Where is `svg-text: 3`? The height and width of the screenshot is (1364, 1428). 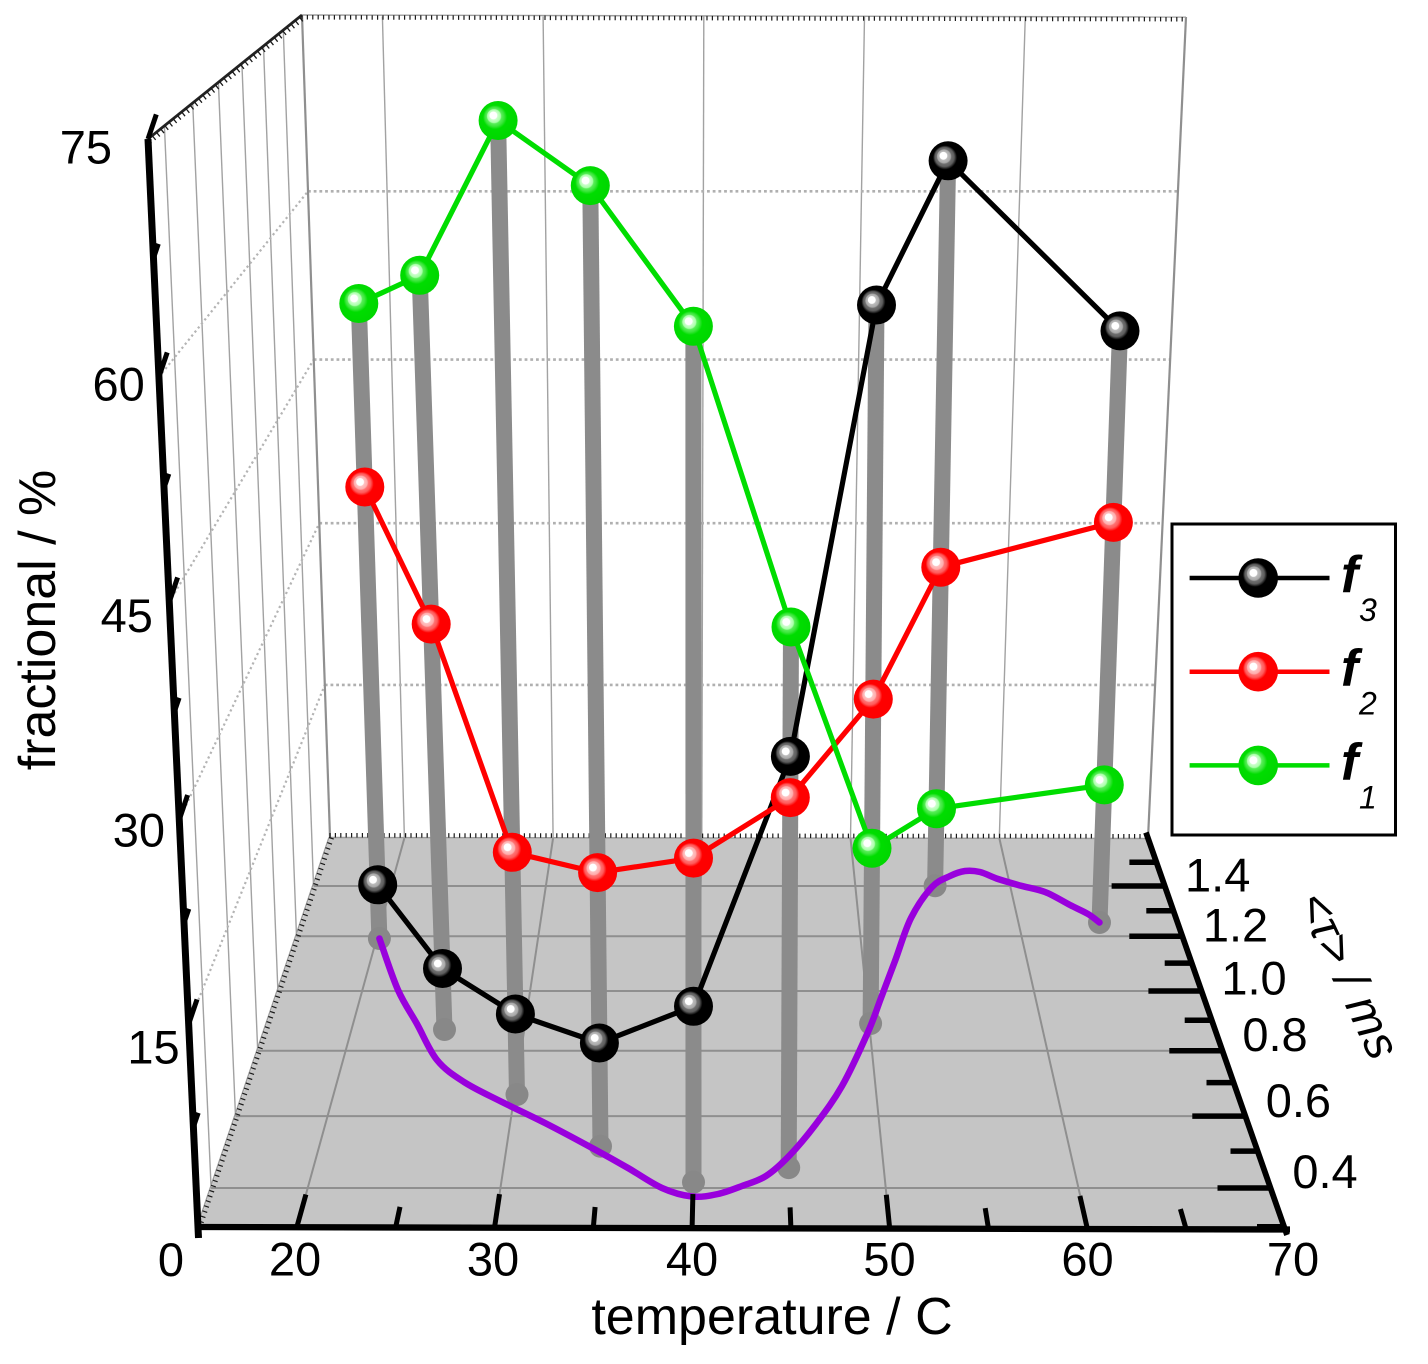
svg-text: 3 is located at coordinates (1368, 610).